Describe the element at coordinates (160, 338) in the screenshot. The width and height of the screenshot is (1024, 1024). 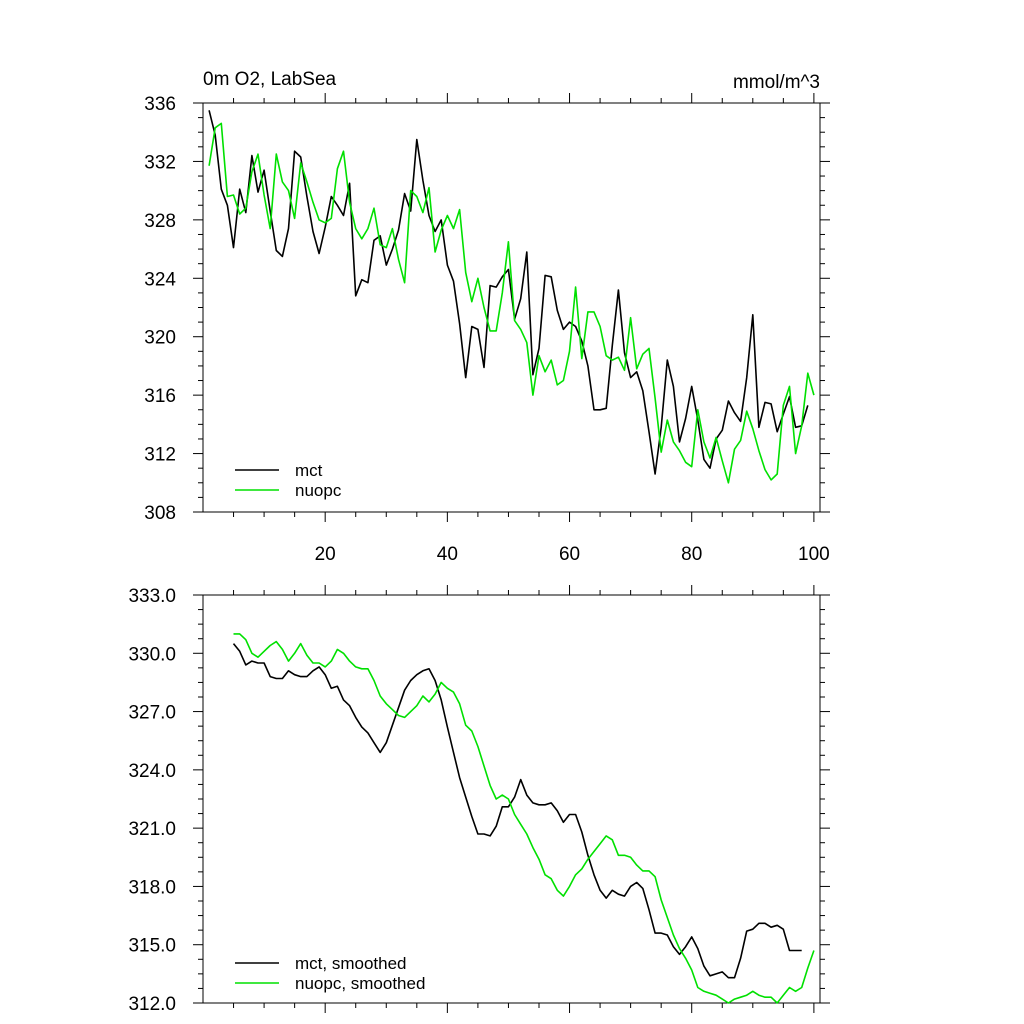
I see `y-tick-label: 320` at that location.